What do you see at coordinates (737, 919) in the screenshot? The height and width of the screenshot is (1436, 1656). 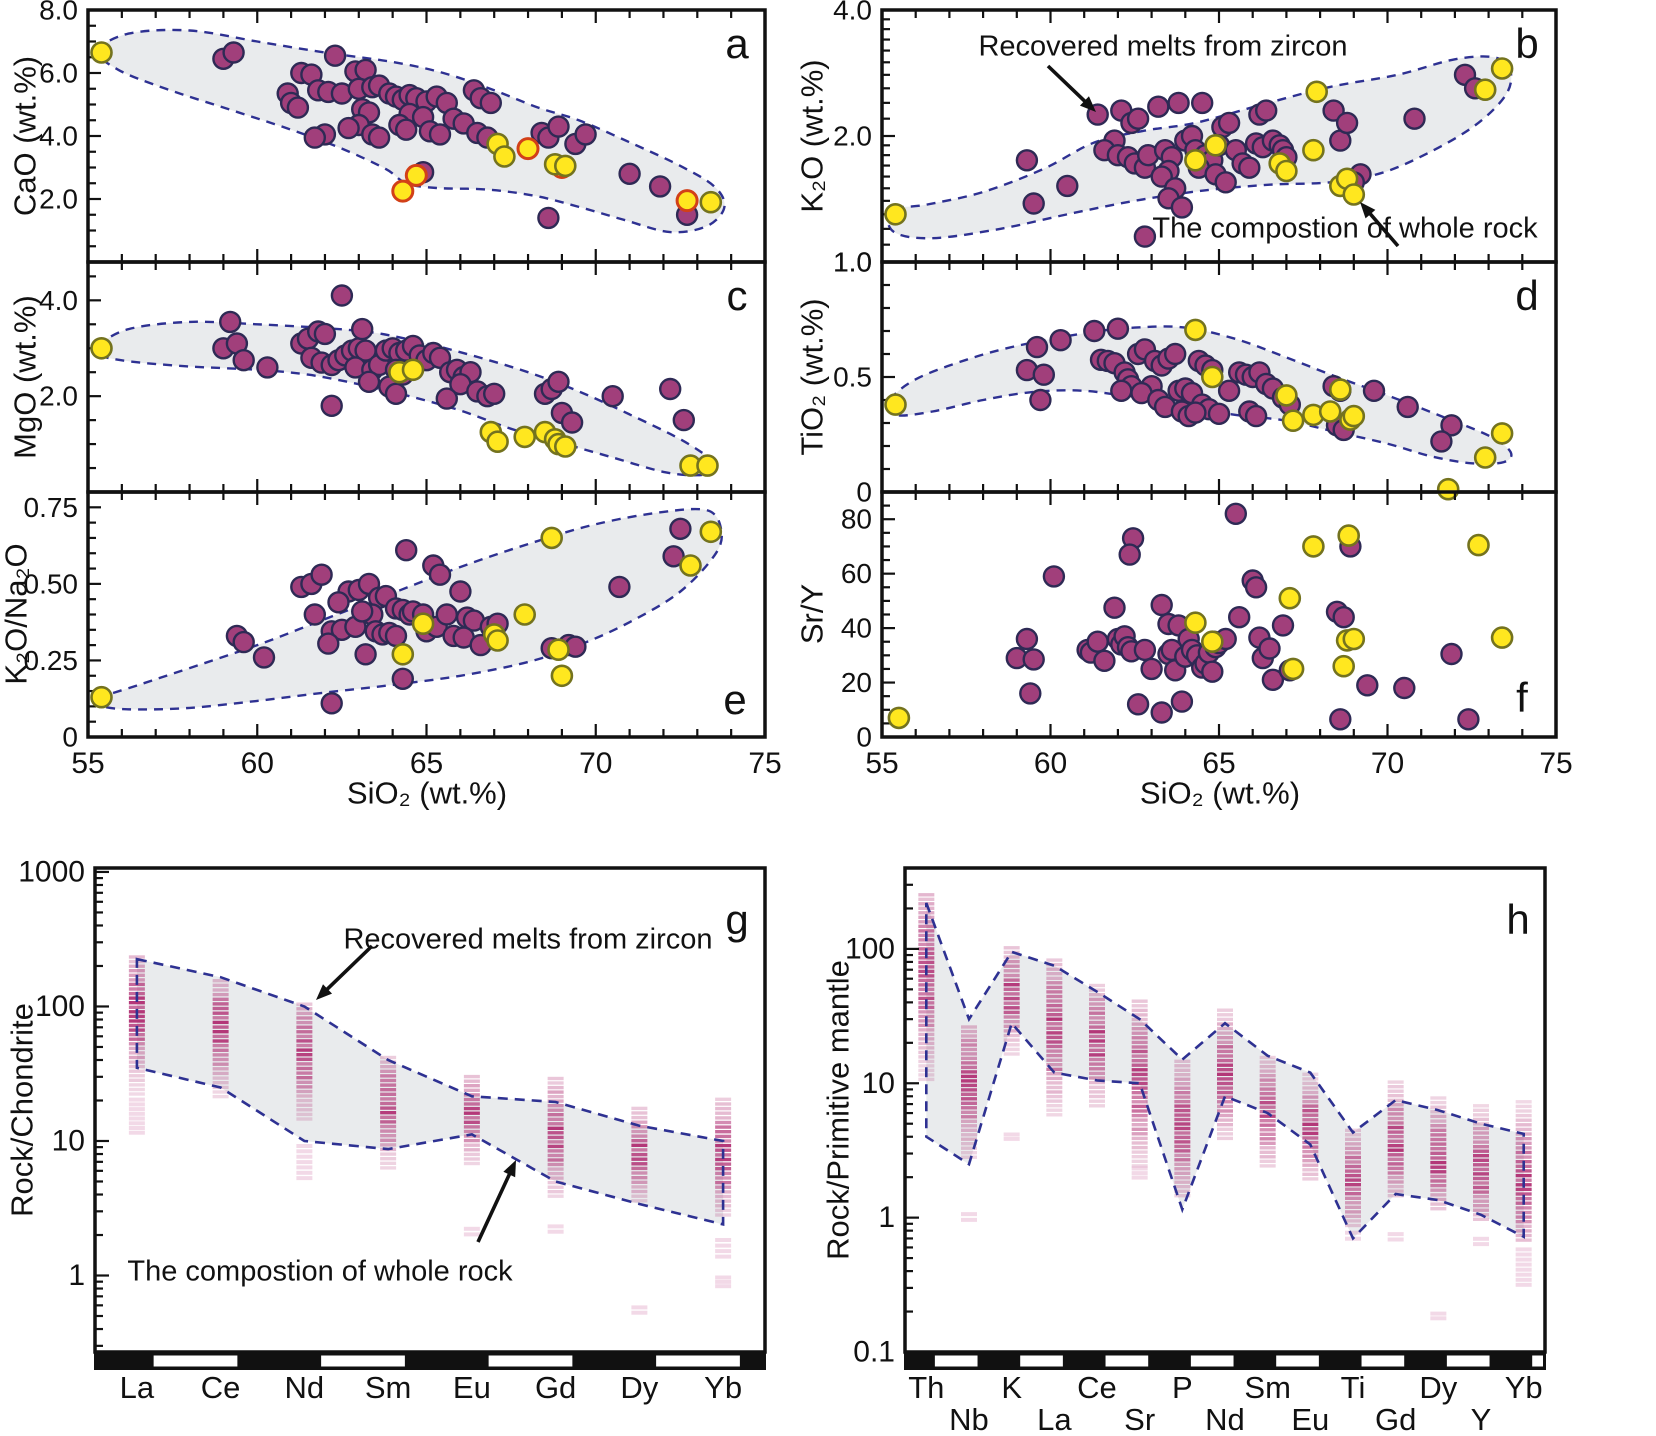 I see `panel-letter-g: g` at bounding box center [737, 919].